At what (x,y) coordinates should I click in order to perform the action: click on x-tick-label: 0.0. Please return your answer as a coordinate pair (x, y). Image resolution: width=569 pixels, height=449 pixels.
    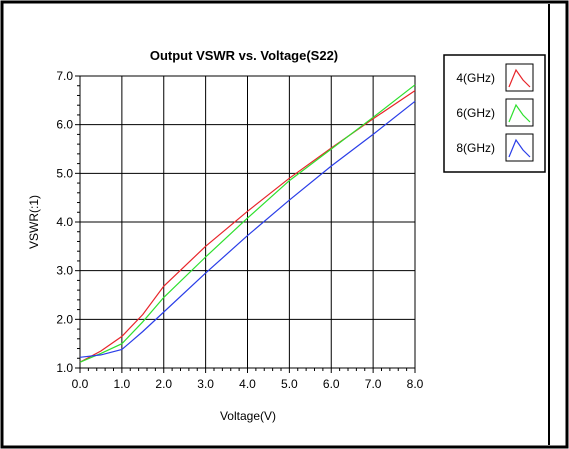
    Looking at the image, I should click on (80, 384).